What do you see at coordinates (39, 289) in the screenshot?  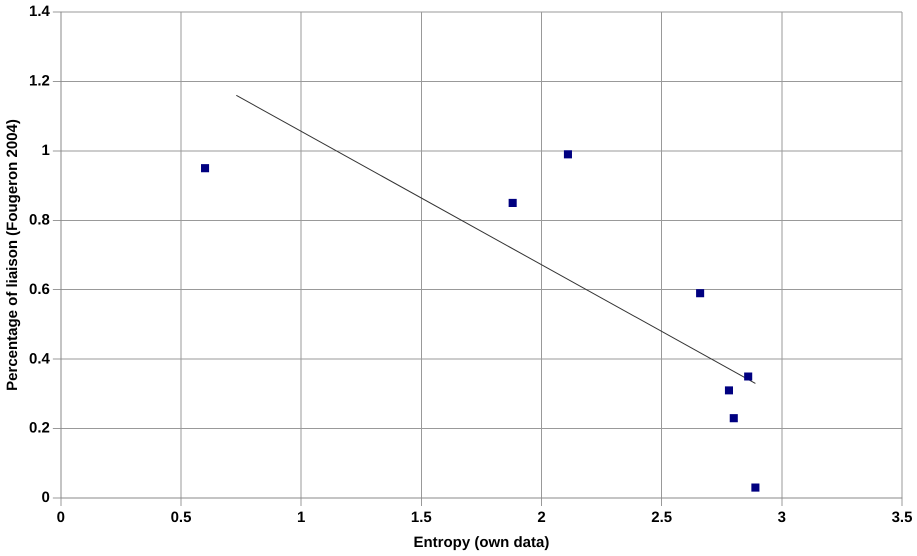 I see `y-tick-label: 0.6` at bounding box center [39, 289].